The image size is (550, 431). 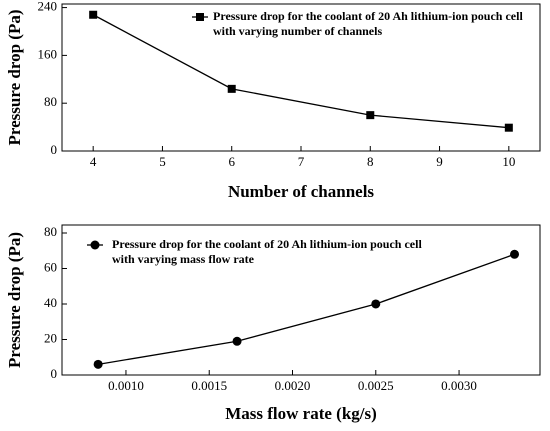 I want to click on x-tick-label: 5, so click(x=162, y=161).